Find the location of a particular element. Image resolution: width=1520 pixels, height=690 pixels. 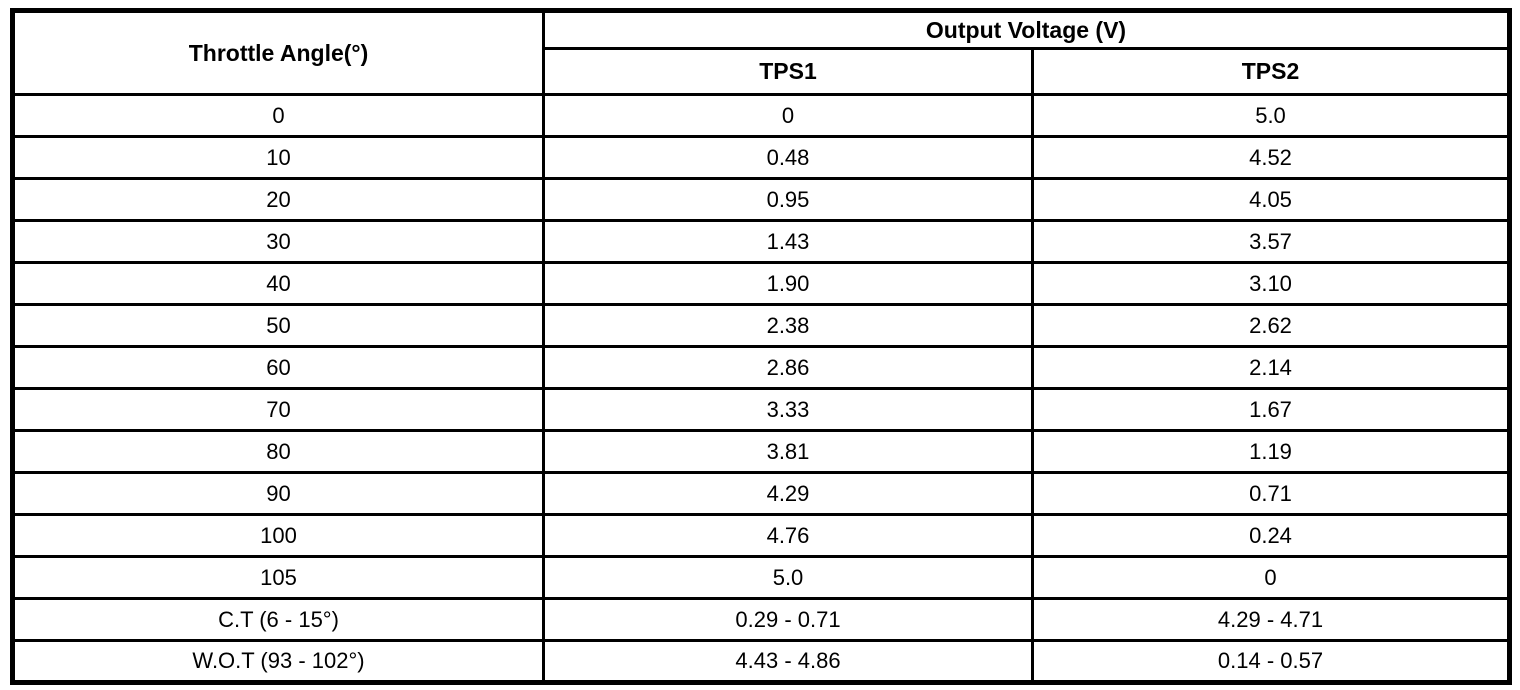

tps1-cell: 1.90 is located at coordinates (788, 283).